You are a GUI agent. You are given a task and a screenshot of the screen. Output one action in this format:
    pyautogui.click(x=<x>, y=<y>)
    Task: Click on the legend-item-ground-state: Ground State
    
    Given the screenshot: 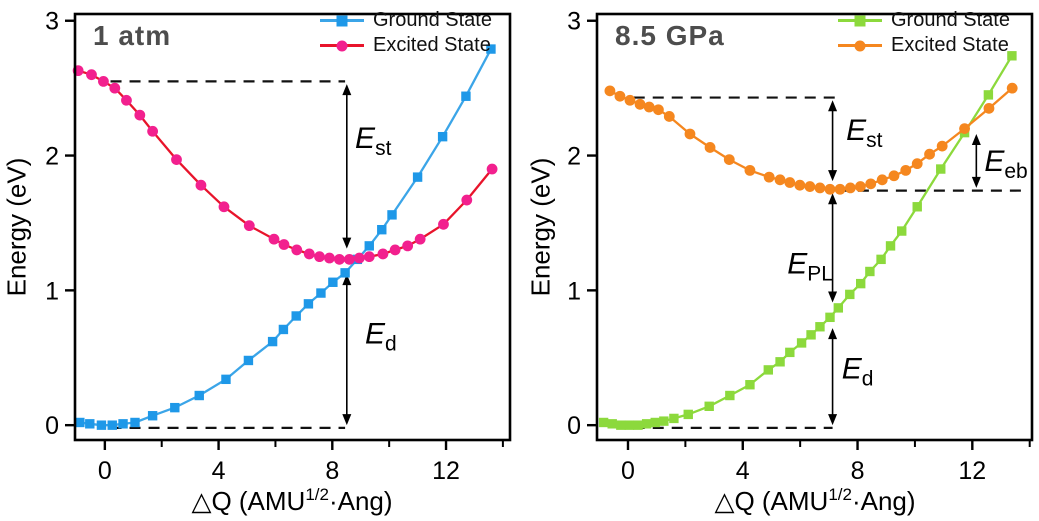 What is the action you would take?
    pyautogui.click(x=406, y=20)
    